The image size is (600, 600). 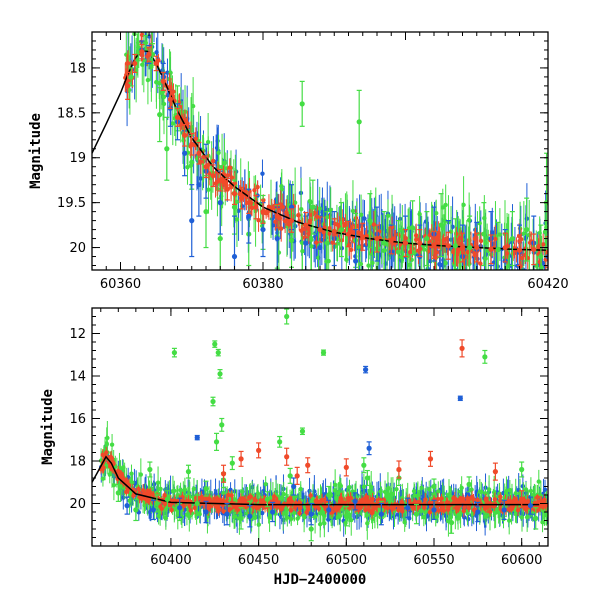 What do you see at coordinates (77, 248) in the screenshot?
I see `top-y-tick-label: 20` at bounding box center [77, 248].